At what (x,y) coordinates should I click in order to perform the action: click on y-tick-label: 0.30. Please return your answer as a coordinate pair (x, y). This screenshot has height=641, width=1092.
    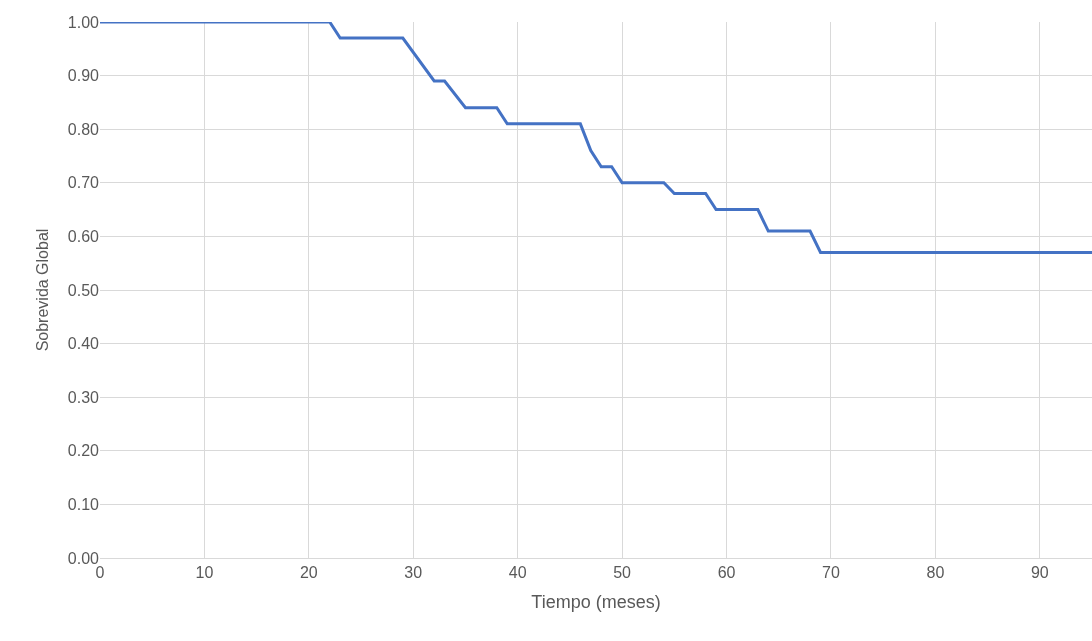
    Looking at the image, I should click on (83, 397).